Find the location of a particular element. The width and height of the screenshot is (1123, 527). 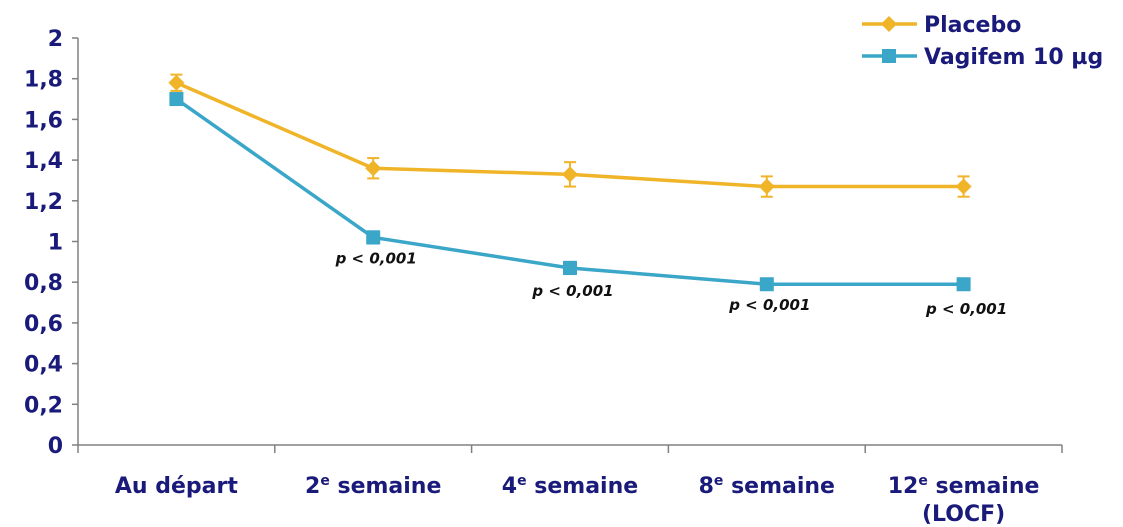

y-tick-label: 0,6 is located at coordinates (43, 324).